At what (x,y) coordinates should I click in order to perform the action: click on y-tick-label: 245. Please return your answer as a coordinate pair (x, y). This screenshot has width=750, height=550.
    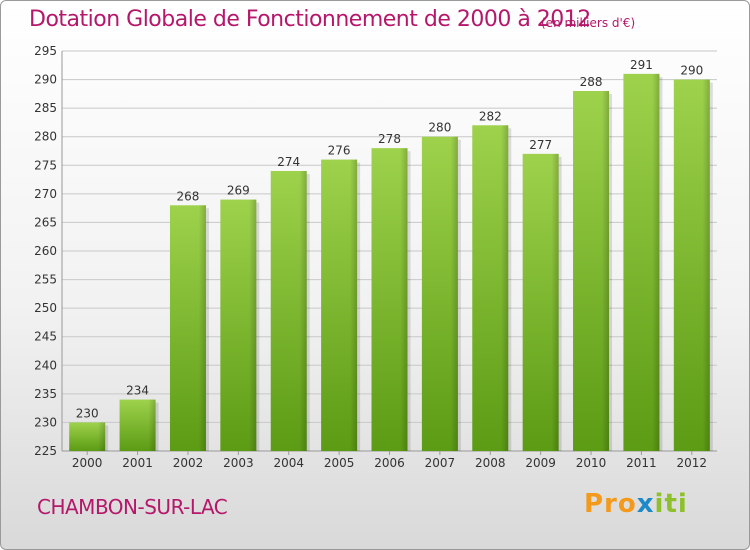
    Looking at the image, I should click on (45, 337).